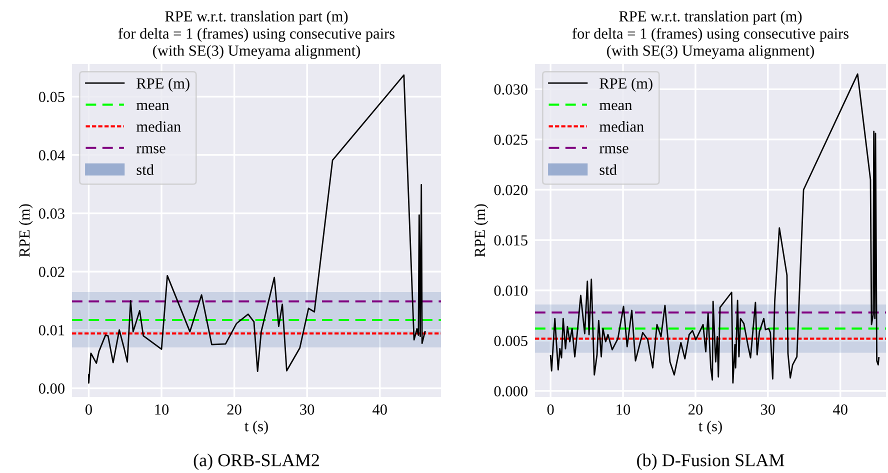 The image size is (888, 473). Describe the element at coordinates (511, 240) in the screenshot. I see `y-tick-label: 0.015` at that location.